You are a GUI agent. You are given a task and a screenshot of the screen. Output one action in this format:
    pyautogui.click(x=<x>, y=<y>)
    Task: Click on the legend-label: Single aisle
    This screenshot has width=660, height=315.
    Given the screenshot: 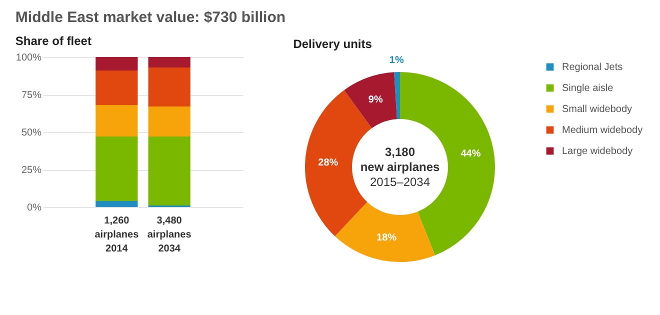 What is the action you would take?
    pyautogui.click(x=588, y=88)
    